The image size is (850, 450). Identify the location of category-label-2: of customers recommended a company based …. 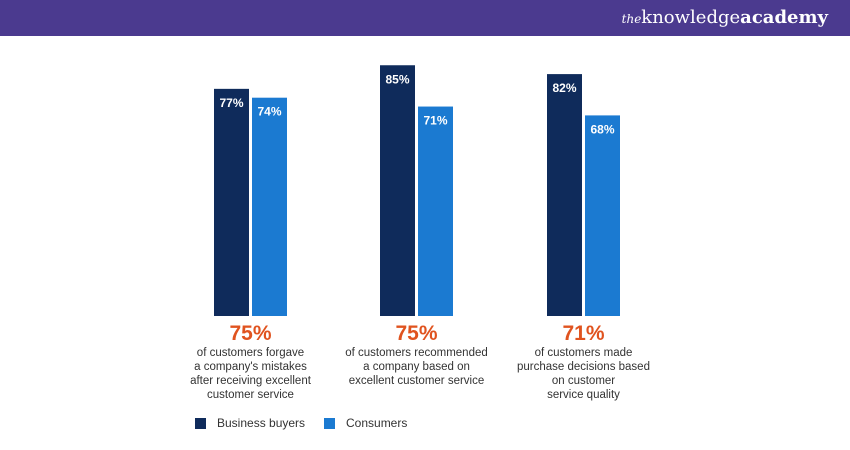
(417, 367).